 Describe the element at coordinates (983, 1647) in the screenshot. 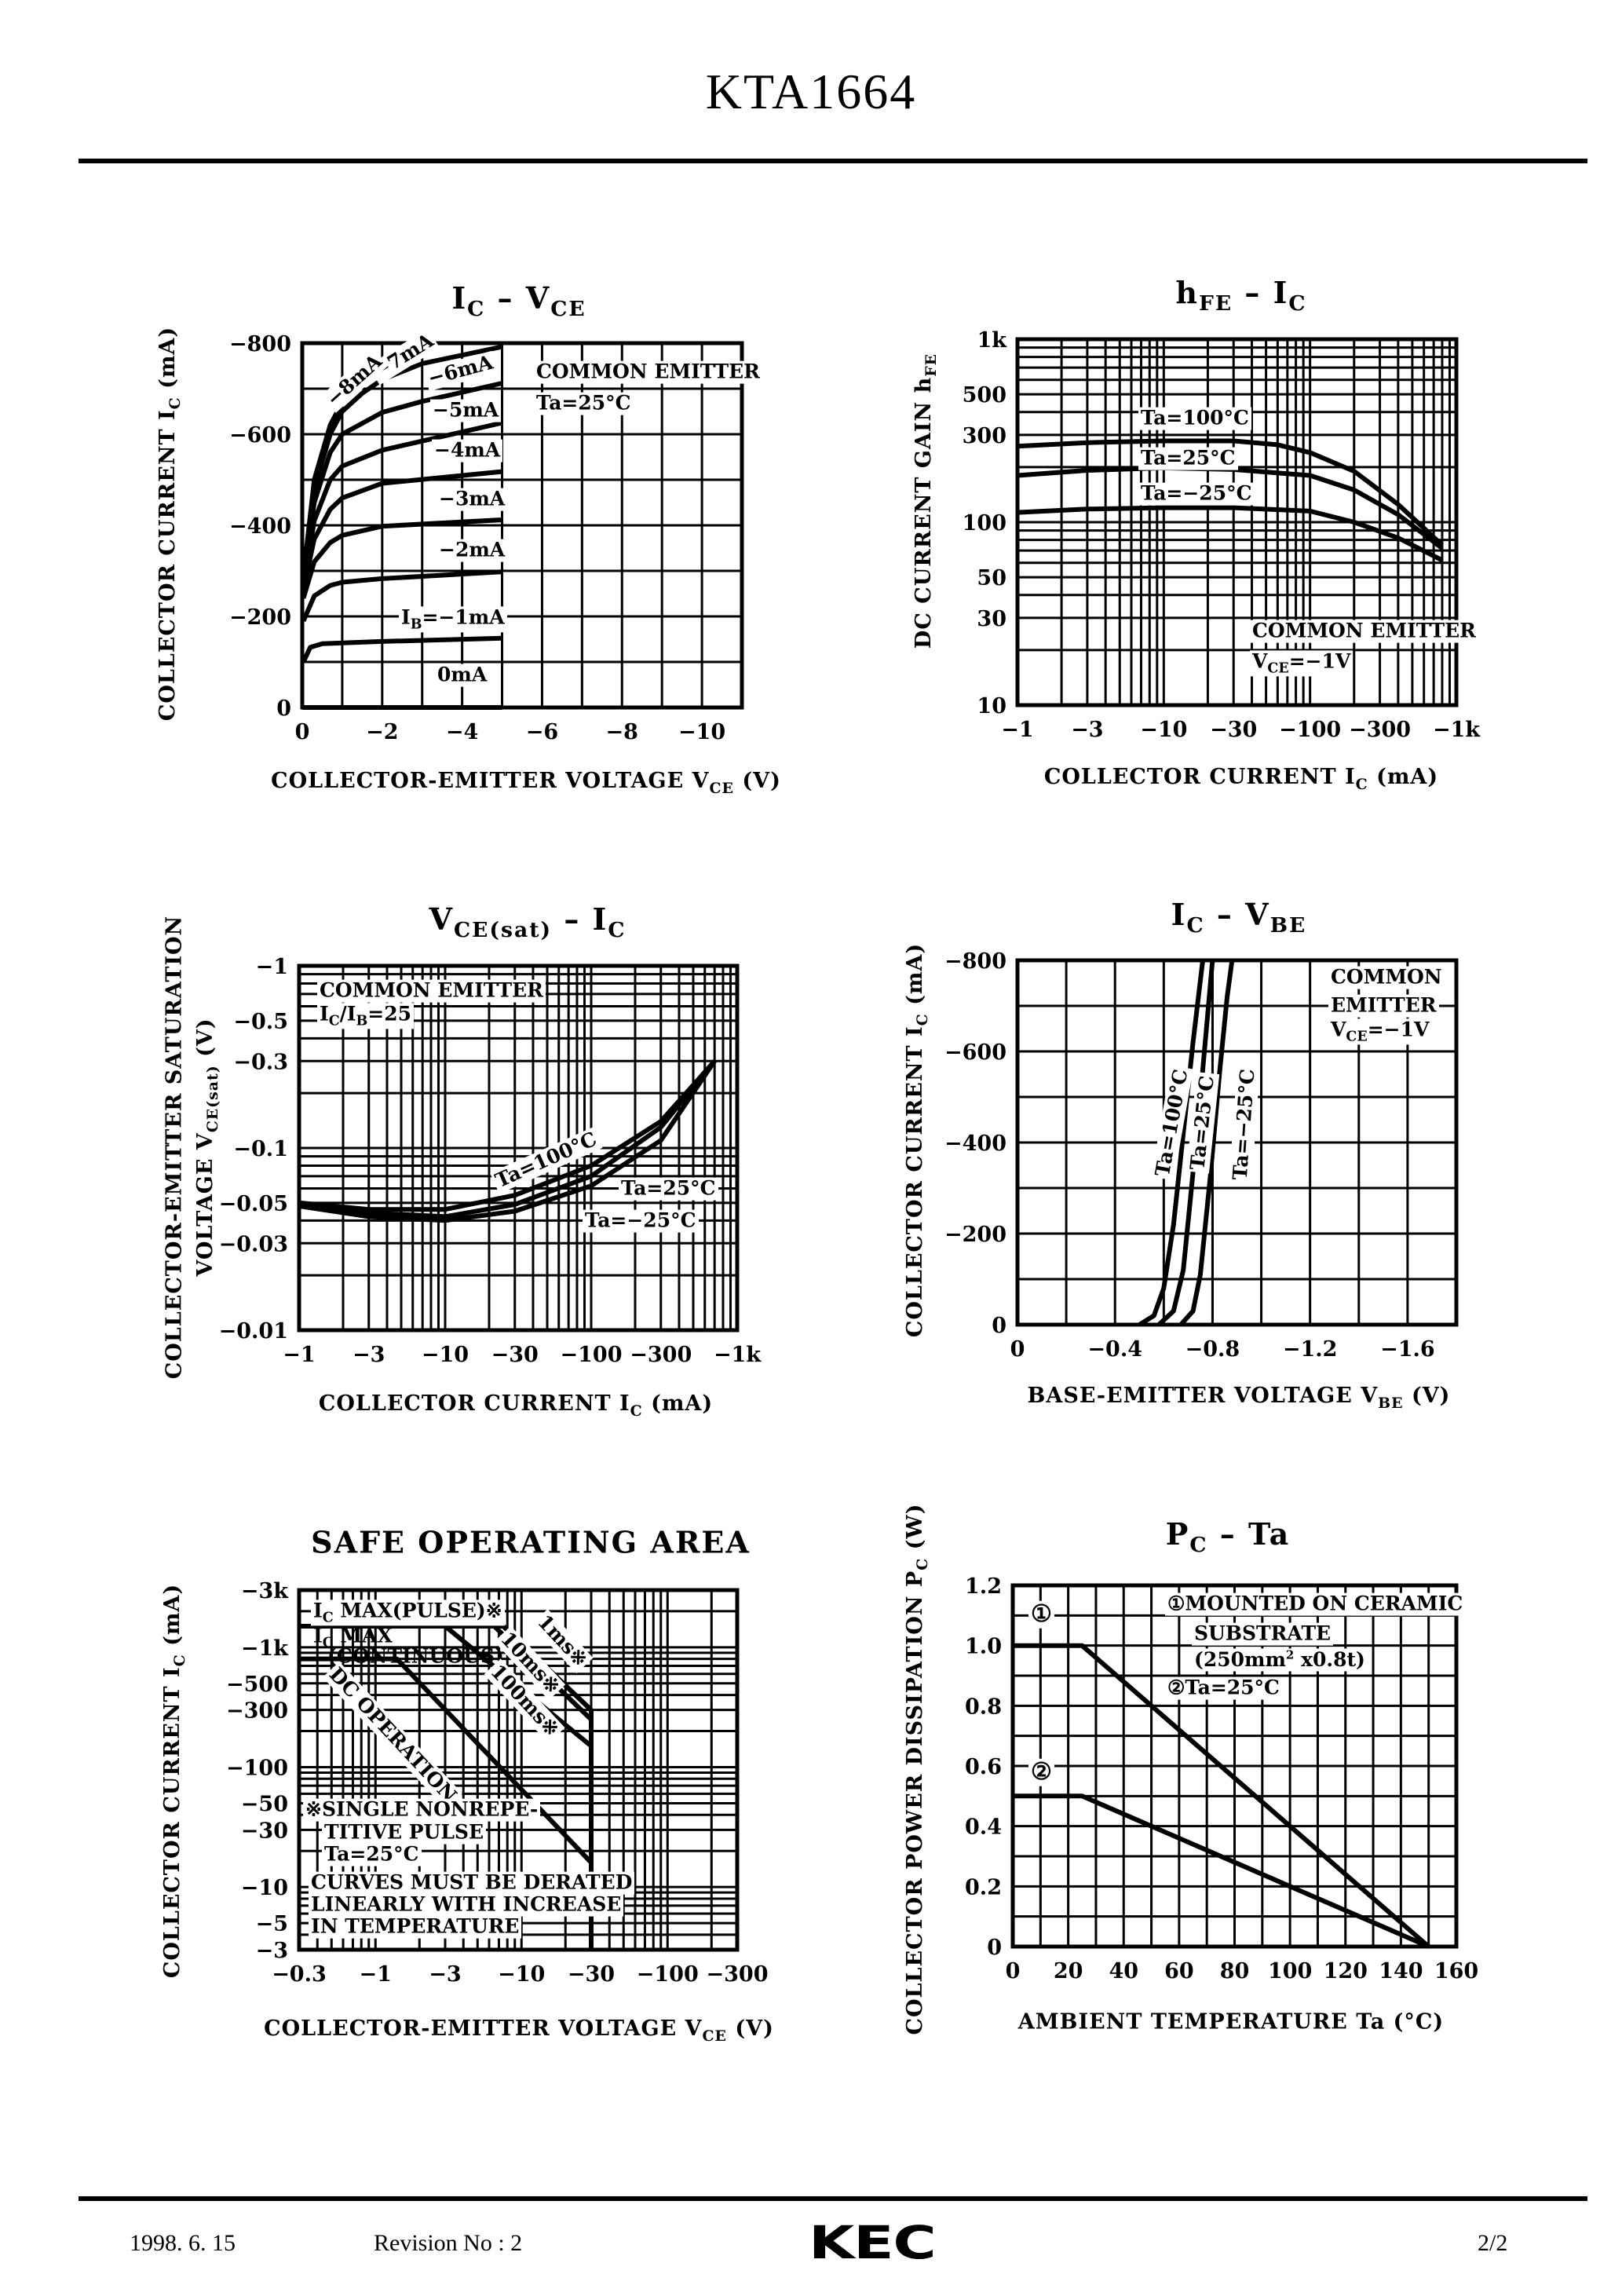

I see `y-tick-label: 1.0` at that location.